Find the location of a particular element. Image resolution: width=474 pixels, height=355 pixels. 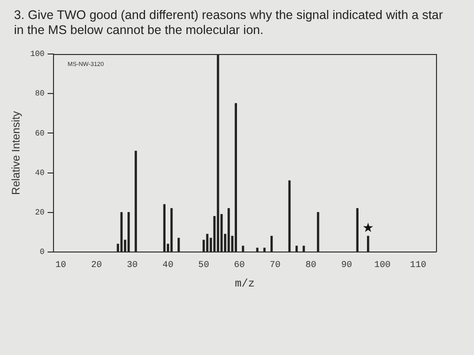

x-tick-label: 60 is located at coordinates (239, 265).